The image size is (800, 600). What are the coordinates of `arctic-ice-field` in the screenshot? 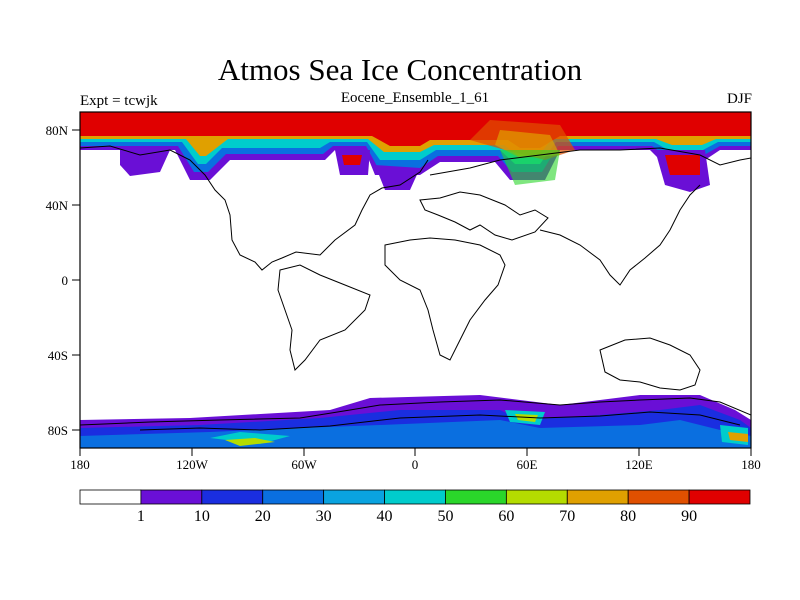 It's located at (415, 152).